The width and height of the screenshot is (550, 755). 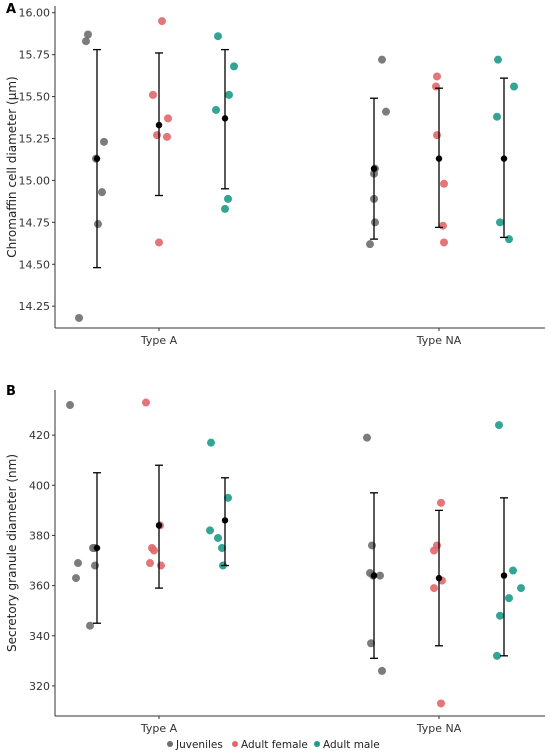 I want to click on legend-label: Adult female, so click(x=274, y=745).